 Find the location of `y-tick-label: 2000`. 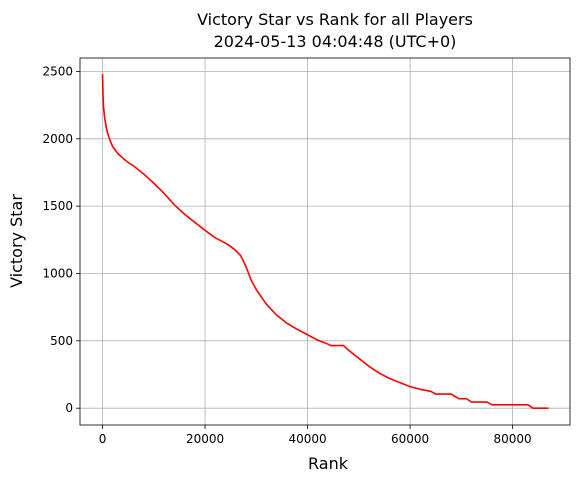

y-tick-label: 2000 is located at coordinates (57, 139).